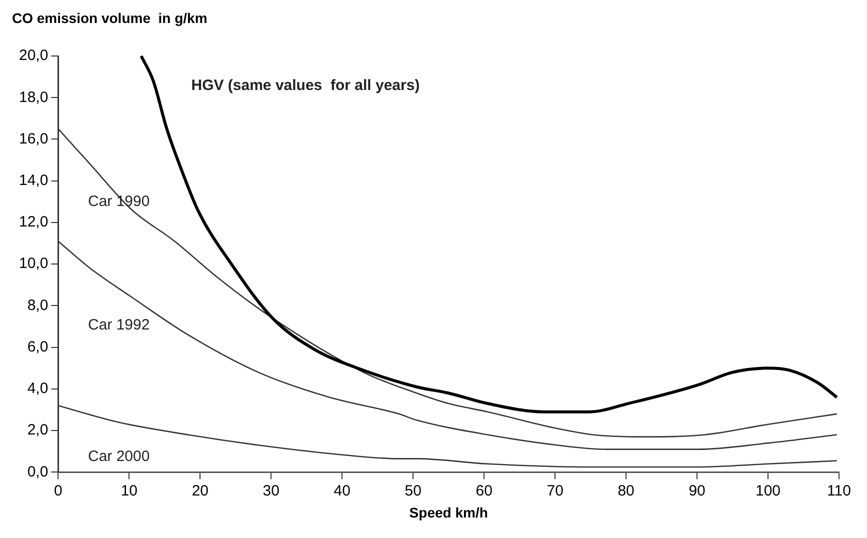  Describe the element at coordinates (129, 491) in the screenshot. I see `x-tick-label: 10` at that location.